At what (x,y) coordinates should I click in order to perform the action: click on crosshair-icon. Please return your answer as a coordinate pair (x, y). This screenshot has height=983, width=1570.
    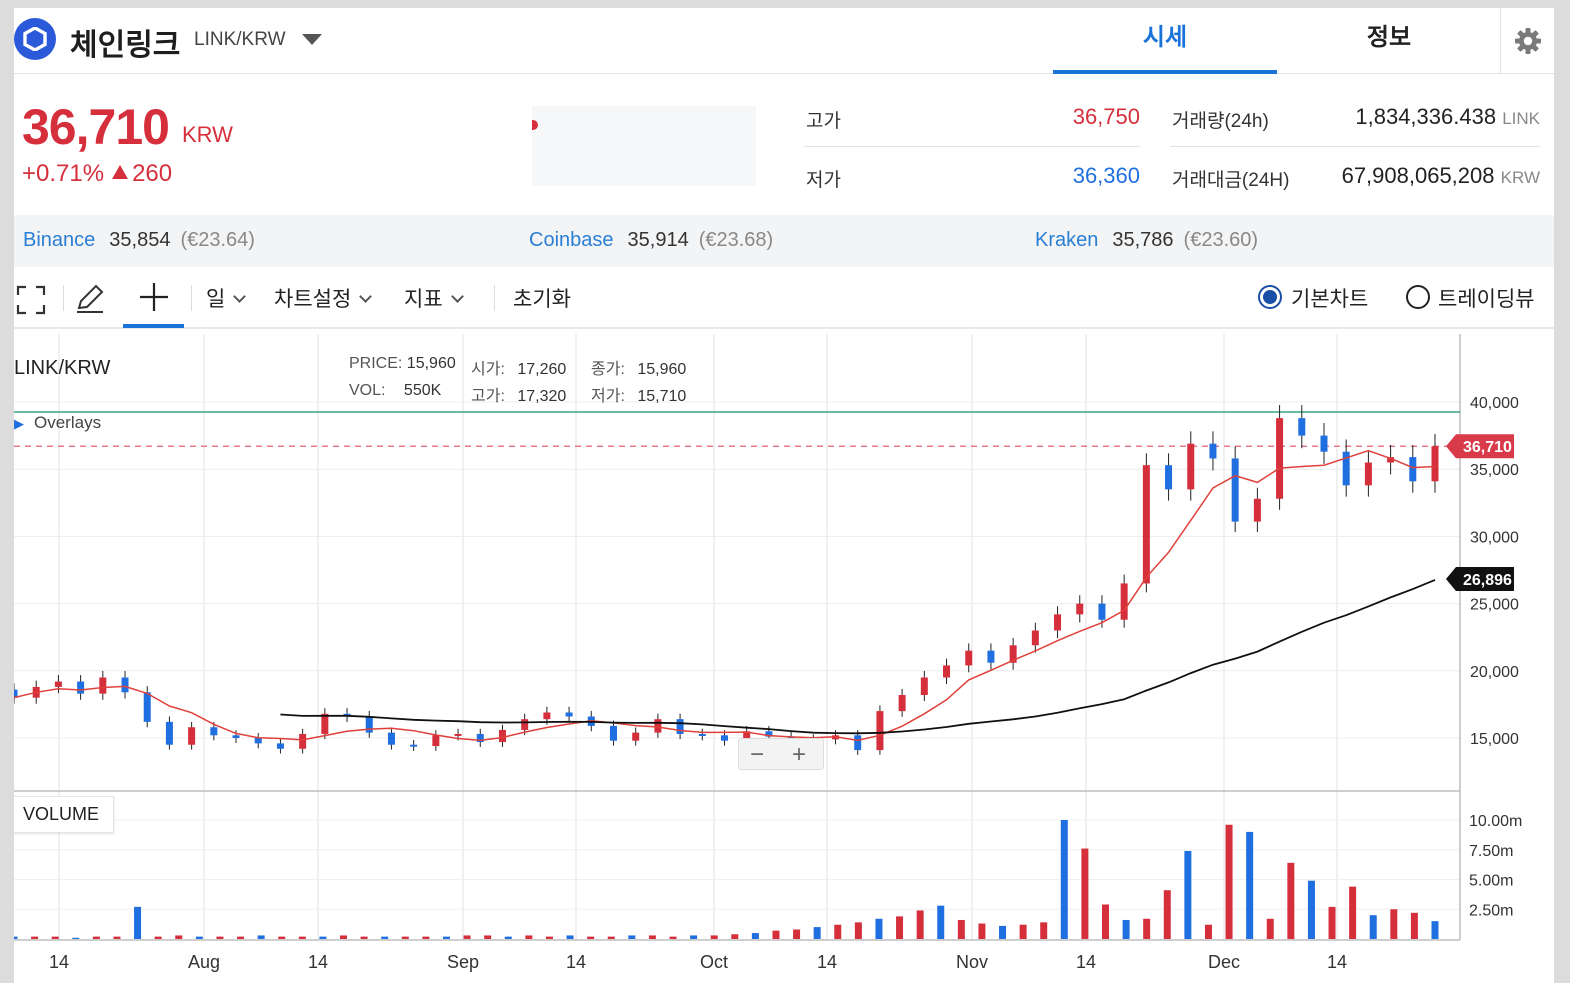
    Looking at the image, I should click on (154, 297).